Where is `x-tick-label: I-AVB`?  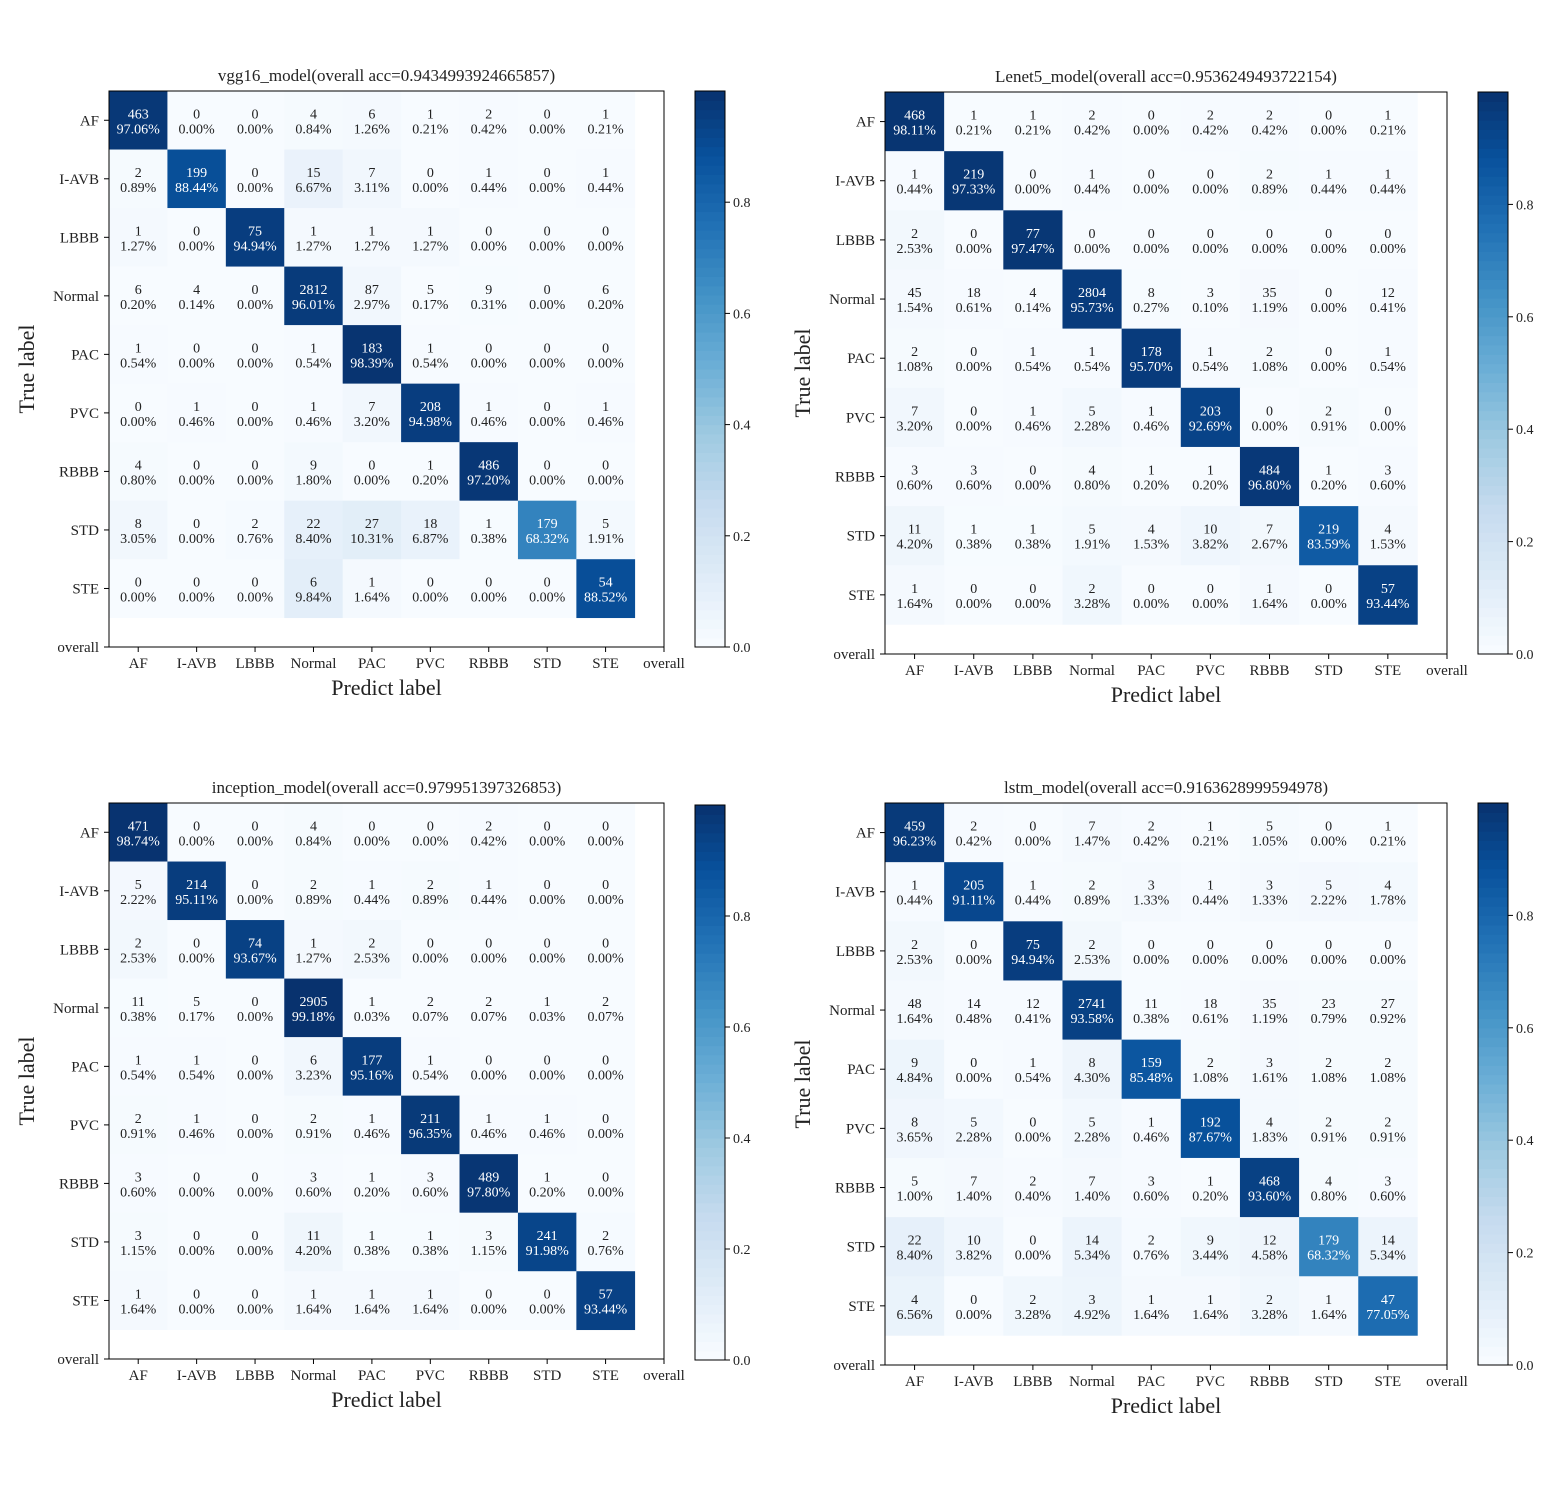
x-tick-label: I-AVB is located at coordinates (974, 671).